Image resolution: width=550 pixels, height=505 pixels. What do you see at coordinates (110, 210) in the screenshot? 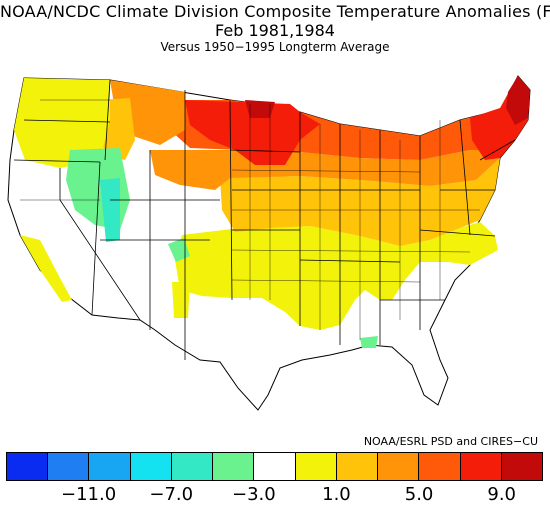
I see `region-idaho-snake-river` at bounding box center [110, 210].